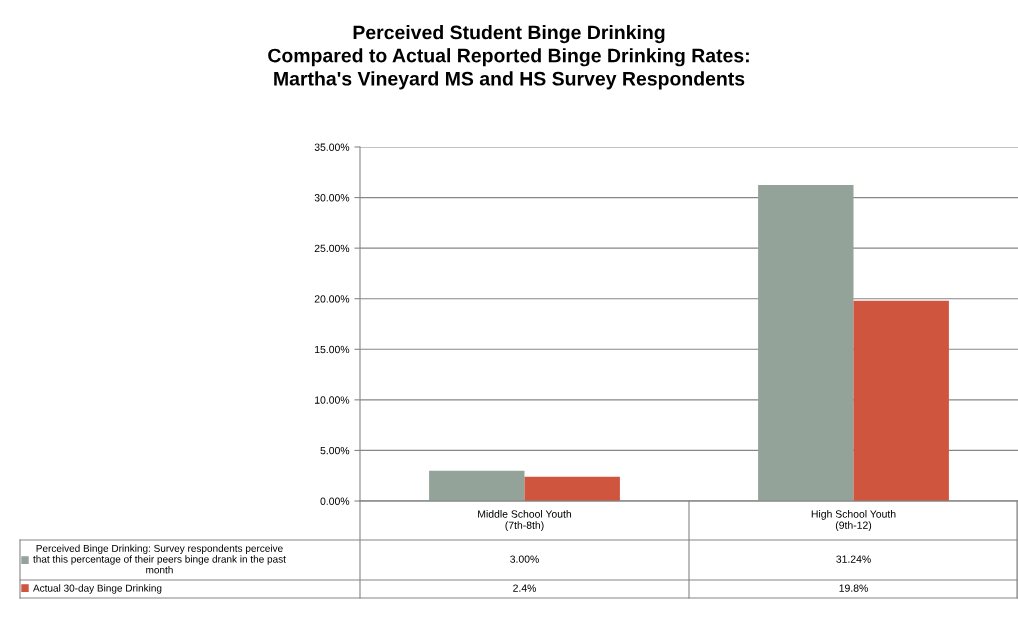 The height and width of the screenshot is (637, 1018). Describe the element at coordinates (159, 559) in the screenshot. I see `legend-label: Perceived Binge Drinking: Survey respondents perceive that this percentage of their peers binge drank in the past month` at that location.